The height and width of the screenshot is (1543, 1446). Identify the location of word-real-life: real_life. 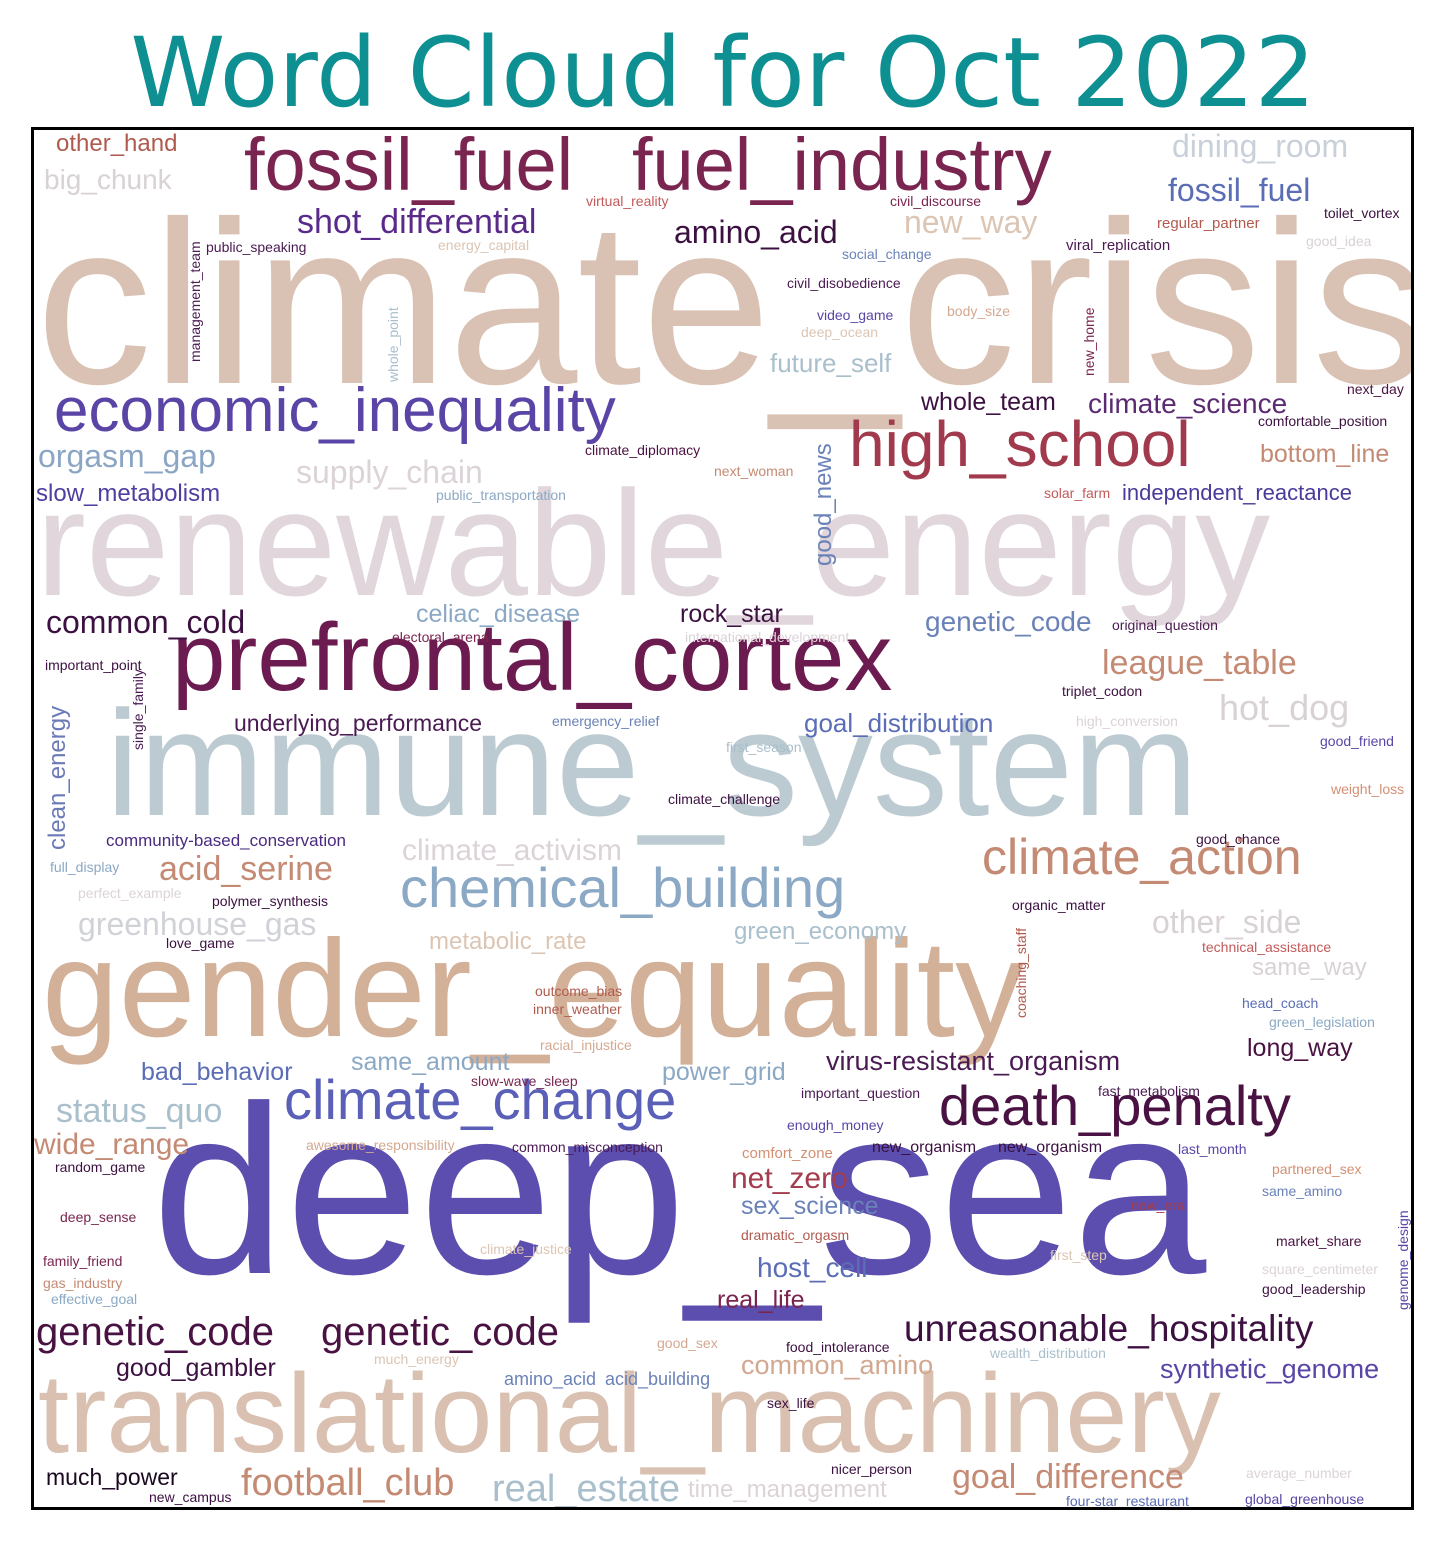
(761, 1300).